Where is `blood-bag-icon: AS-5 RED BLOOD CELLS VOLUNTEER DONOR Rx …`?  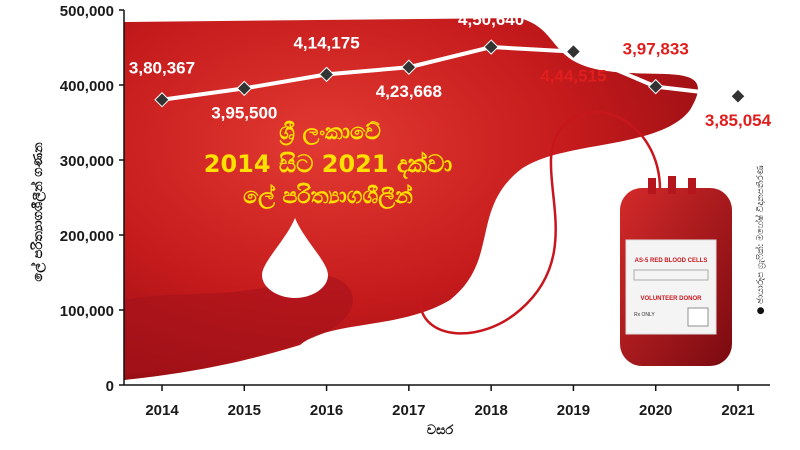 blood-bag-icon: AS-5 RED BLOOD CELLS VOLUNTEER DONOR Rx … is located at coordinates (676, 271).